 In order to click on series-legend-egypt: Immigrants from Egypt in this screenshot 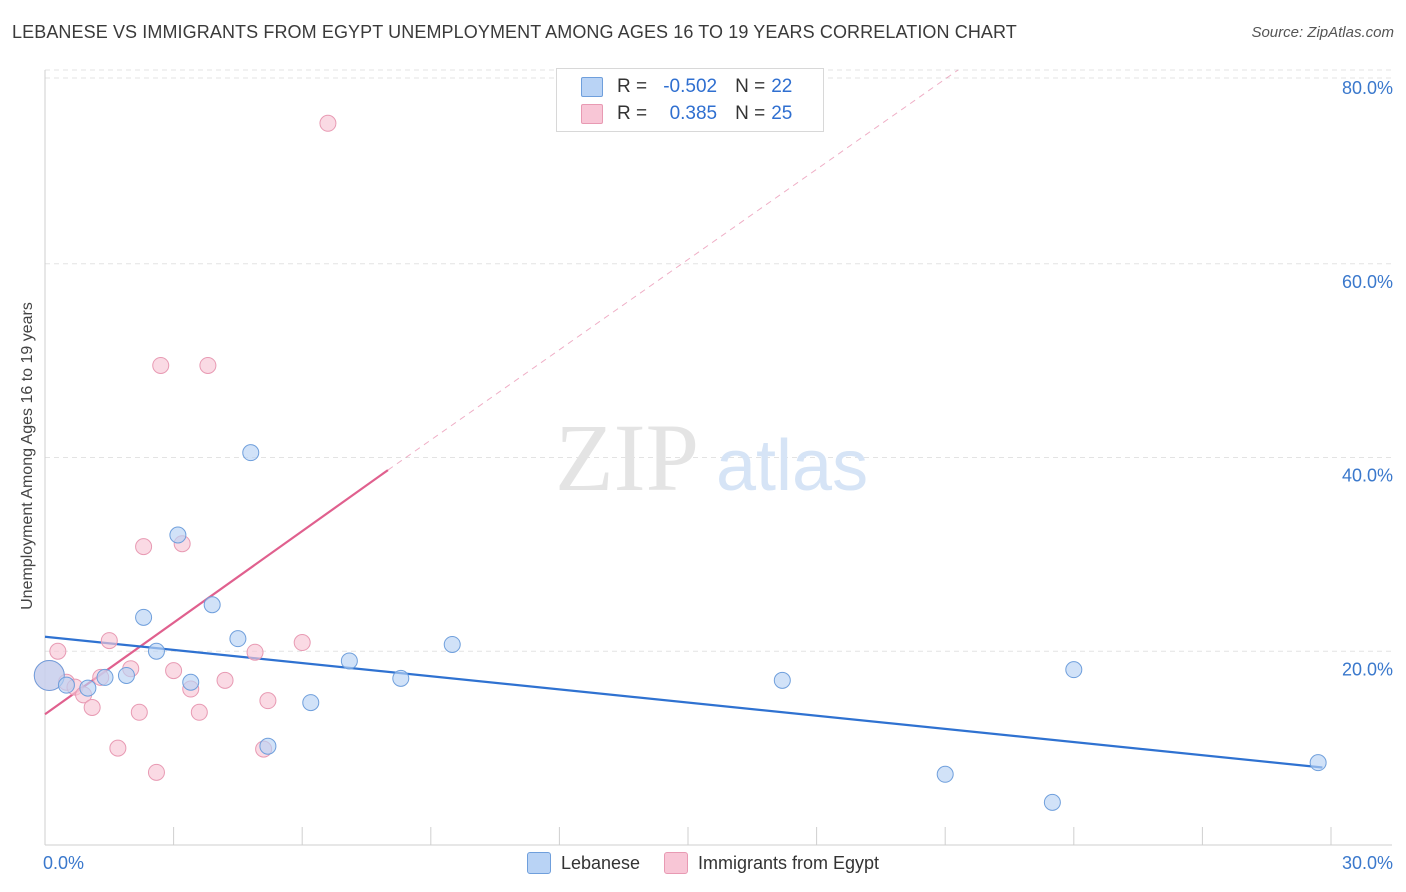, I will do `click(771, 863)`.